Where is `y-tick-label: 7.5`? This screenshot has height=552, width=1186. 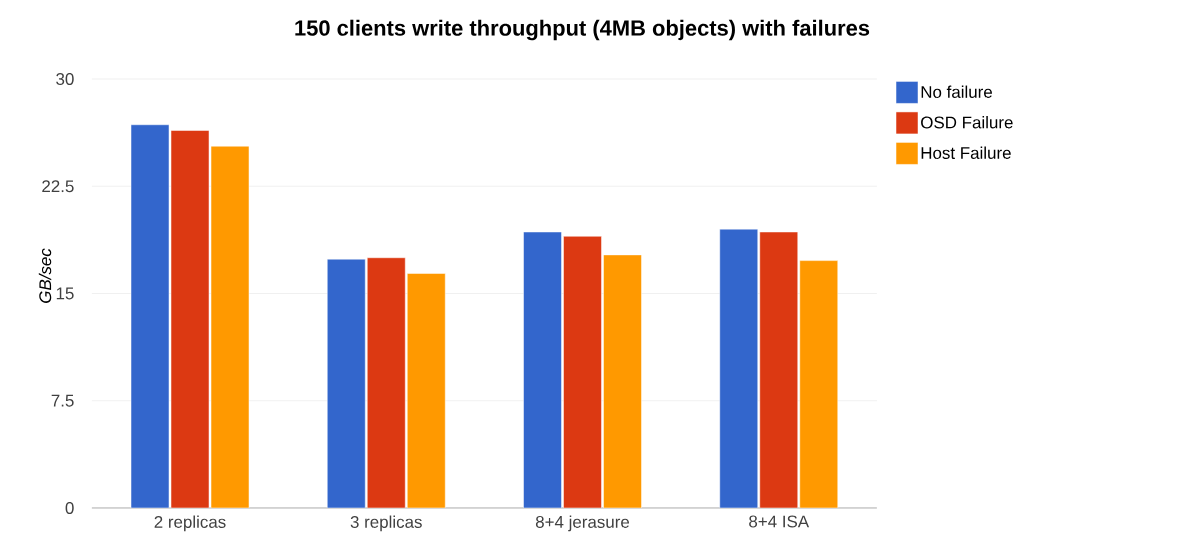 y-tick-label: 7.5 is located at coordinates (62, 400).